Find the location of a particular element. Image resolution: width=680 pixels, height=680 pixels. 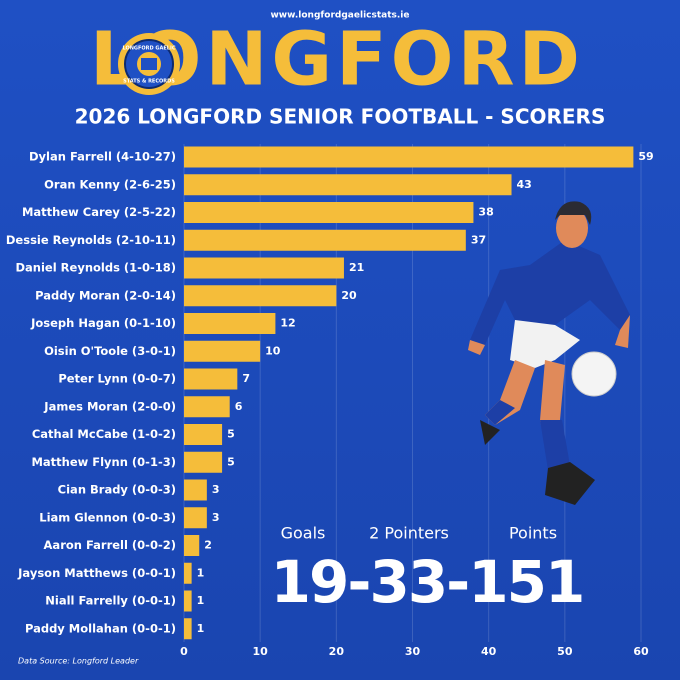

value-label: 20 is located at coordinates (349, 295).